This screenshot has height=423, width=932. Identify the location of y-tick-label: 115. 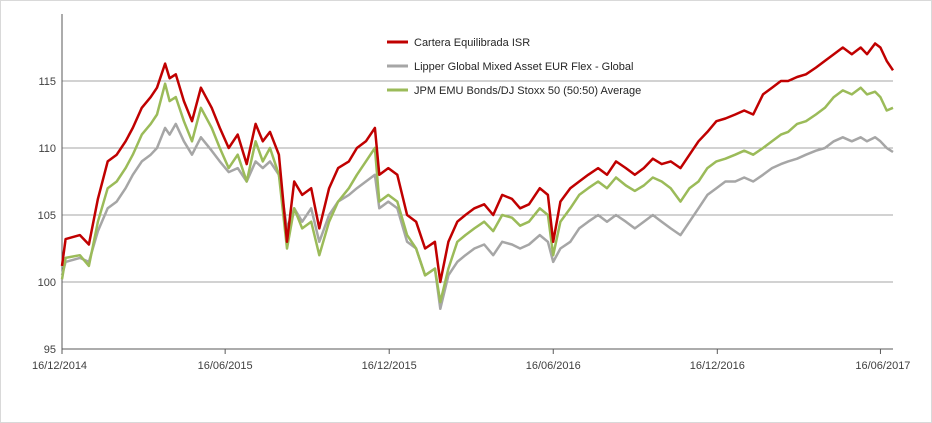
(47, 82).